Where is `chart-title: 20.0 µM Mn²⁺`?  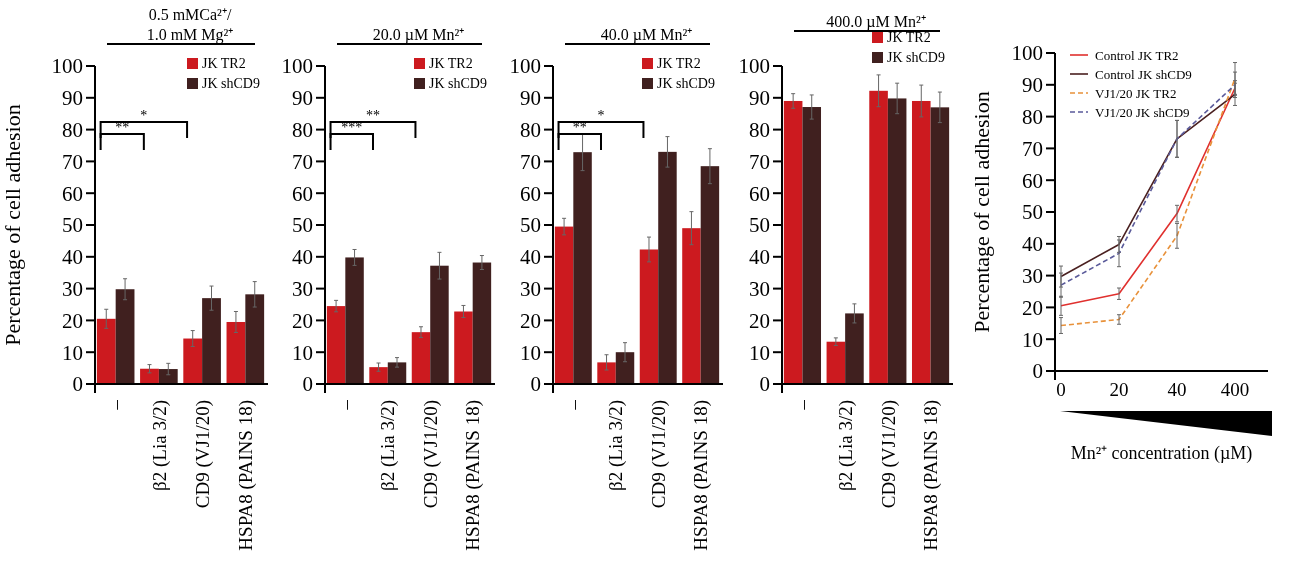
chart-title: 20.0 µM Mn²⁺ is located at coordinates (418, 35).